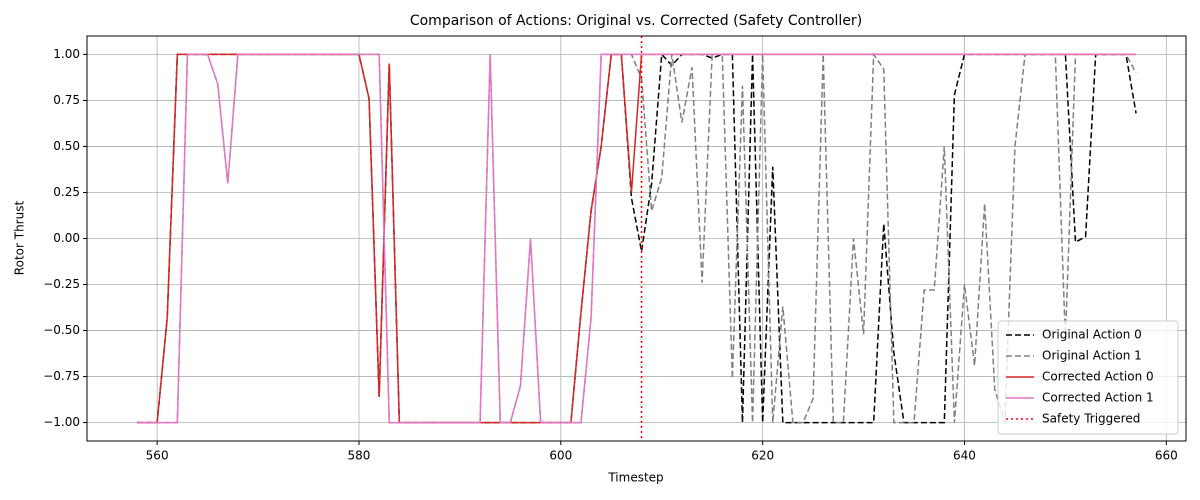  Describe the element at coordinates (1166, 456) in the screenshot. I see `x-tick-label: 660` at that location.